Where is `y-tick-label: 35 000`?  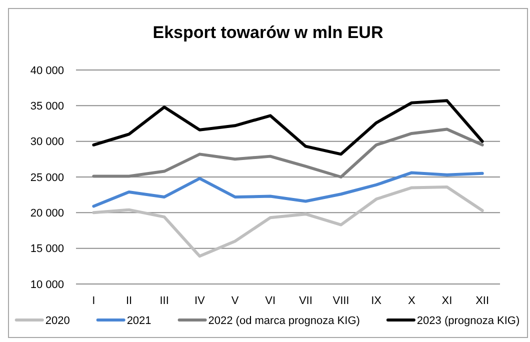 y-tick-label: 35 000 is located at coordinates (47, 106).